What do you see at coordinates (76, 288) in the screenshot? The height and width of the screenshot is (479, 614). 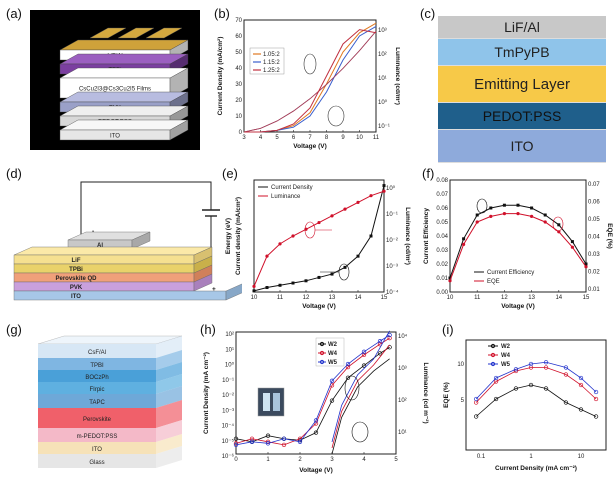 I see `layer-d-label: PVK` at bounding box center [76, 288].